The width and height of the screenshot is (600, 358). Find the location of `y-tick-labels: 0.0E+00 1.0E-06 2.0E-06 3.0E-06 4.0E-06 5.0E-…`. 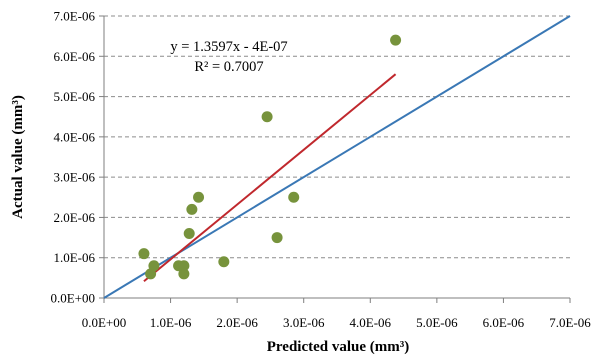

y-tick-labels: 0.0E+00 1.0E-06 2.0E-06 3.0E-06 4.0E-06 5.0E-… is located at coordinates (72, 157).